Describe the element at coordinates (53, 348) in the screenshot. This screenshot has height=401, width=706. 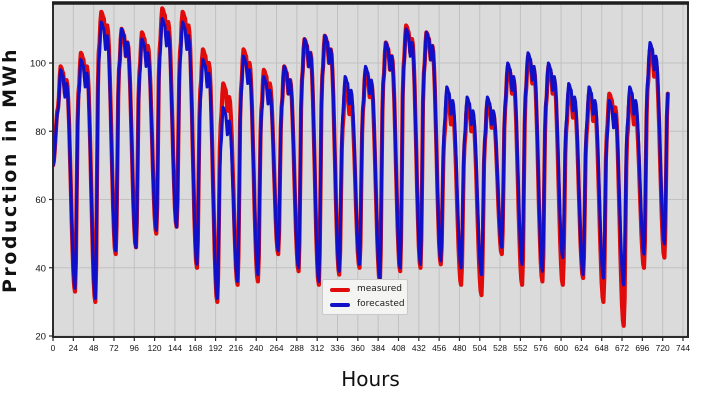
I see `svg-text: 0` at that location.